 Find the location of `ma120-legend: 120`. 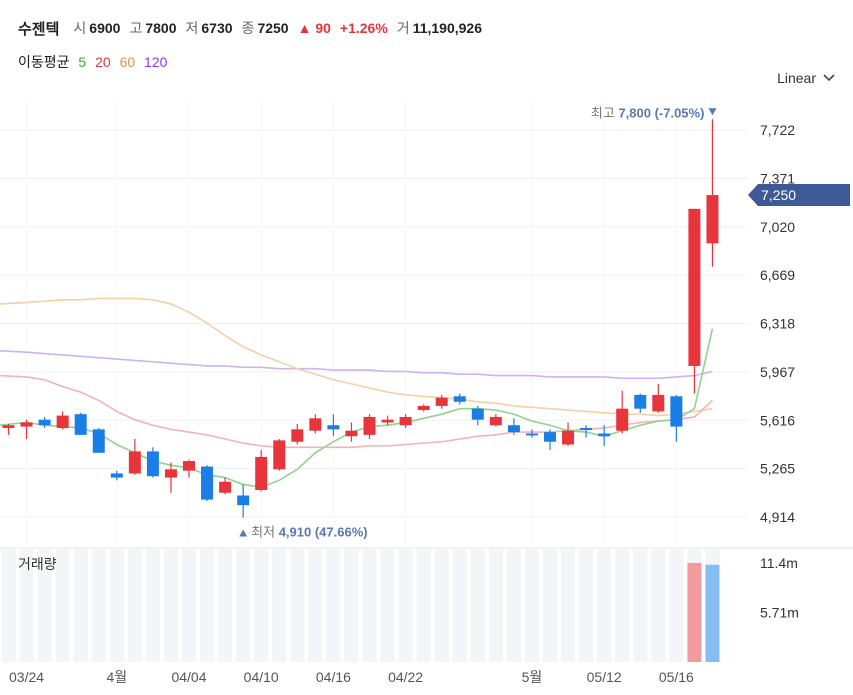

ma120-legend: 120 is located at coordinates (156, 62).